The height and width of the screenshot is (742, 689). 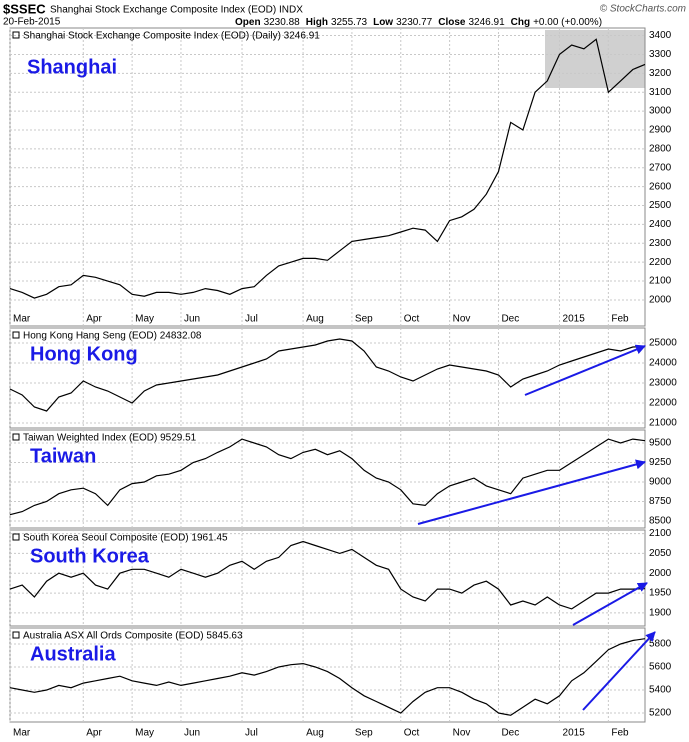 What do you see at coordinates (660, 35) in the screenshot?
I see `y-tick-label: 3400` at bounding box center [660, 35].